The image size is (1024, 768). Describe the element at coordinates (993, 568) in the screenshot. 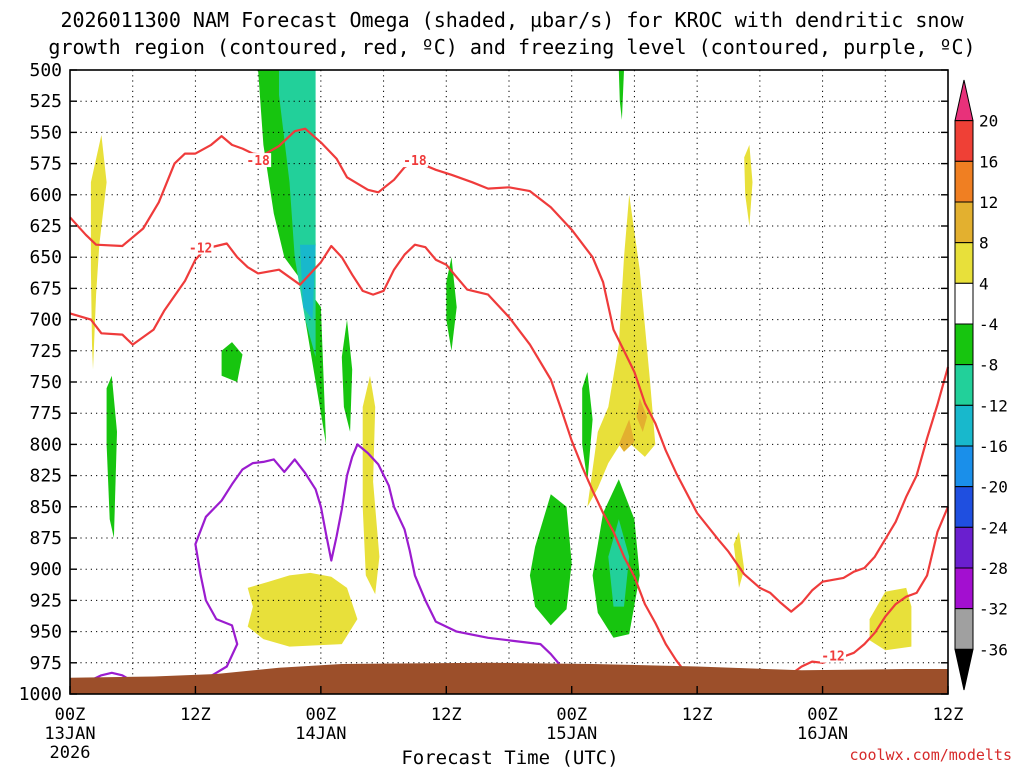

I see `colorbar-label: -28` at that location.